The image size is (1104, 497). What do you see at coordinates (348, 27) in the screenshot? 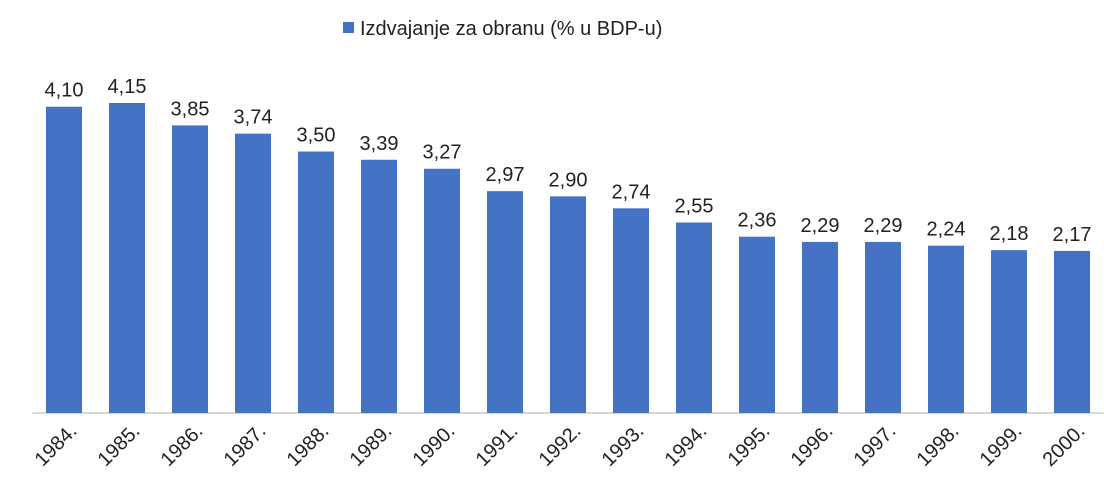
I see `legend-swatch` at bounding box center [348, 27].